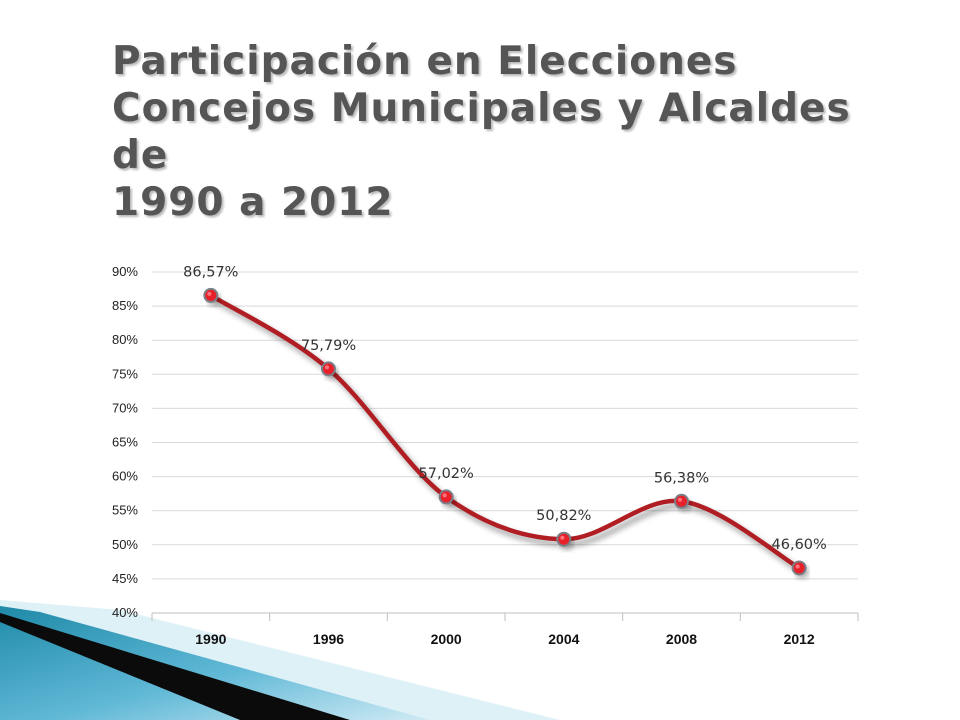 The height and width of the screenshot is (720, 960). I want to click on slide-title-line-1: Participación en Elecciones, so click(425, 61).